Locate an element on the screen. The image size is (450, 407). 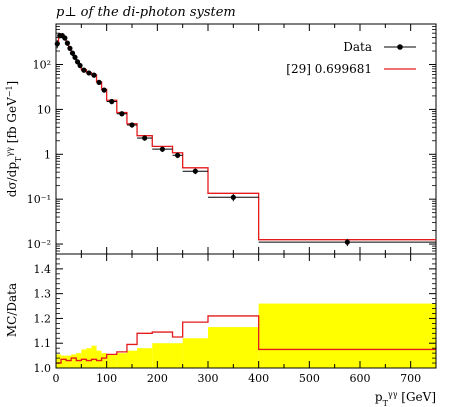
chart-title: p⊥ of the di-photon system is located at coordinates (146, 12).